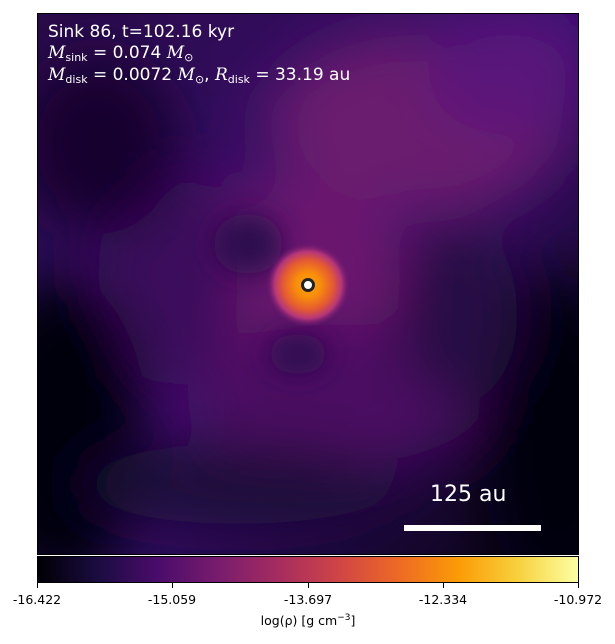 The image size is (615, 644). I want to click on colorbar-tick-label: -12.334, so click(443, 599).